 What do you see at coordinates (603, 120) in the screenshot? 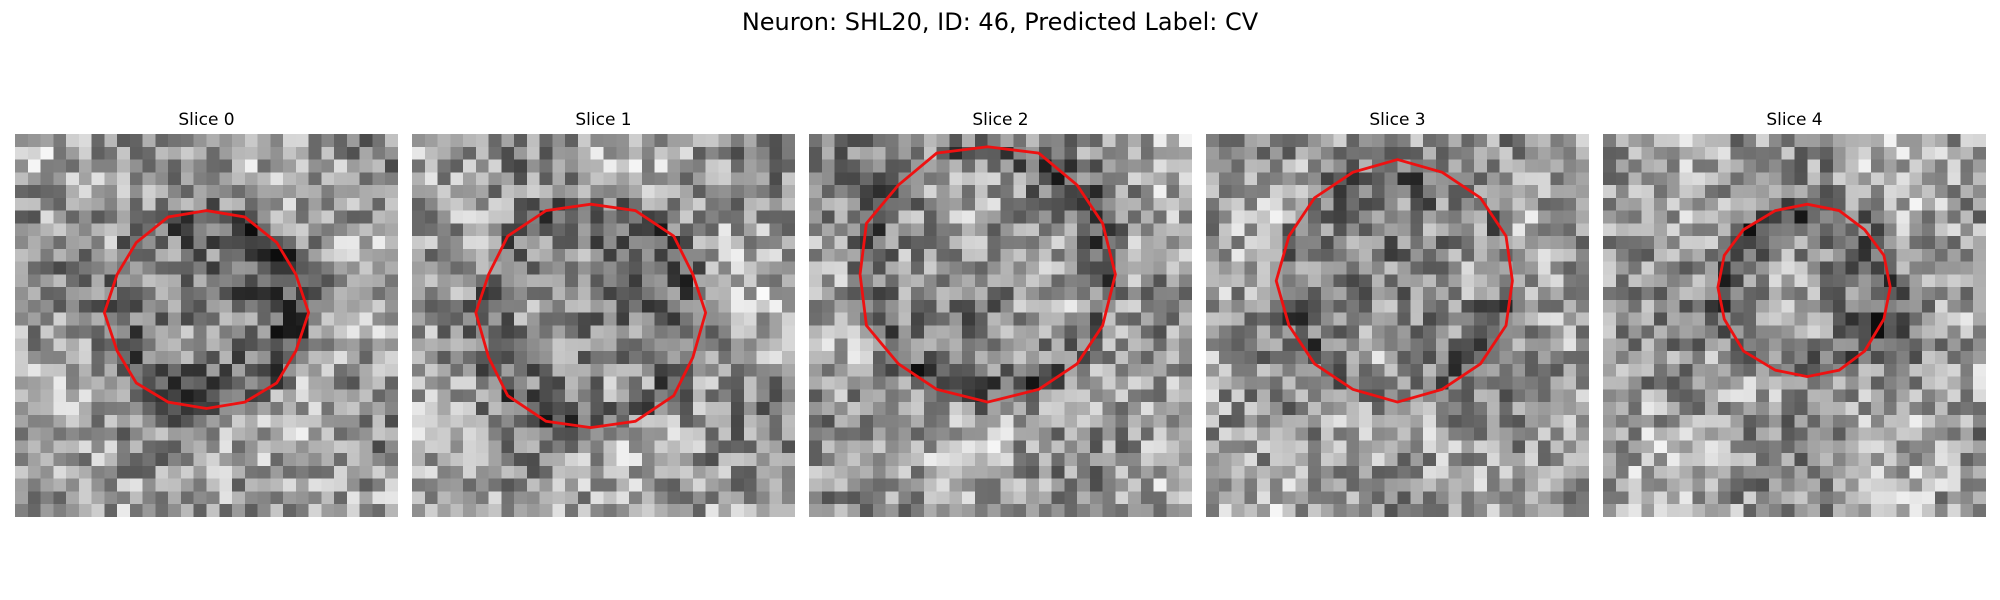
I see `slice-title: Slice 1` at bounding box center [603, 120].